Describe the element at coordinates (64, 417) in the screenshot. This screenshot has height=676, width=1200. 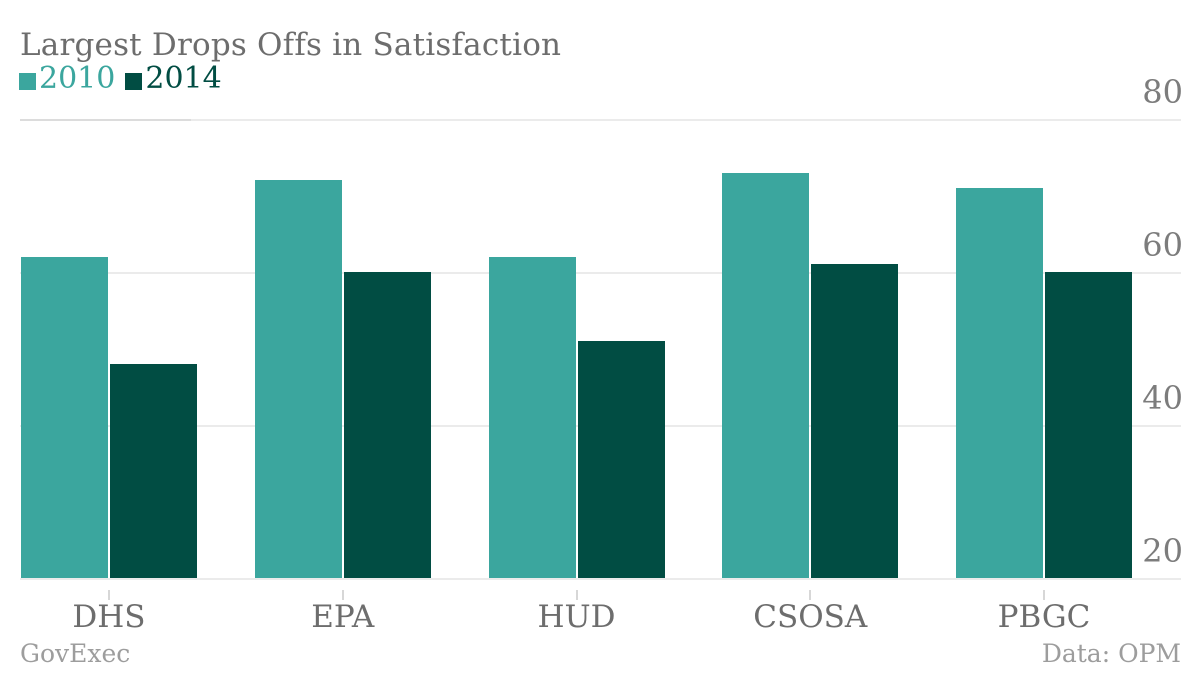
I see `bar-DHS-2010` at that location.